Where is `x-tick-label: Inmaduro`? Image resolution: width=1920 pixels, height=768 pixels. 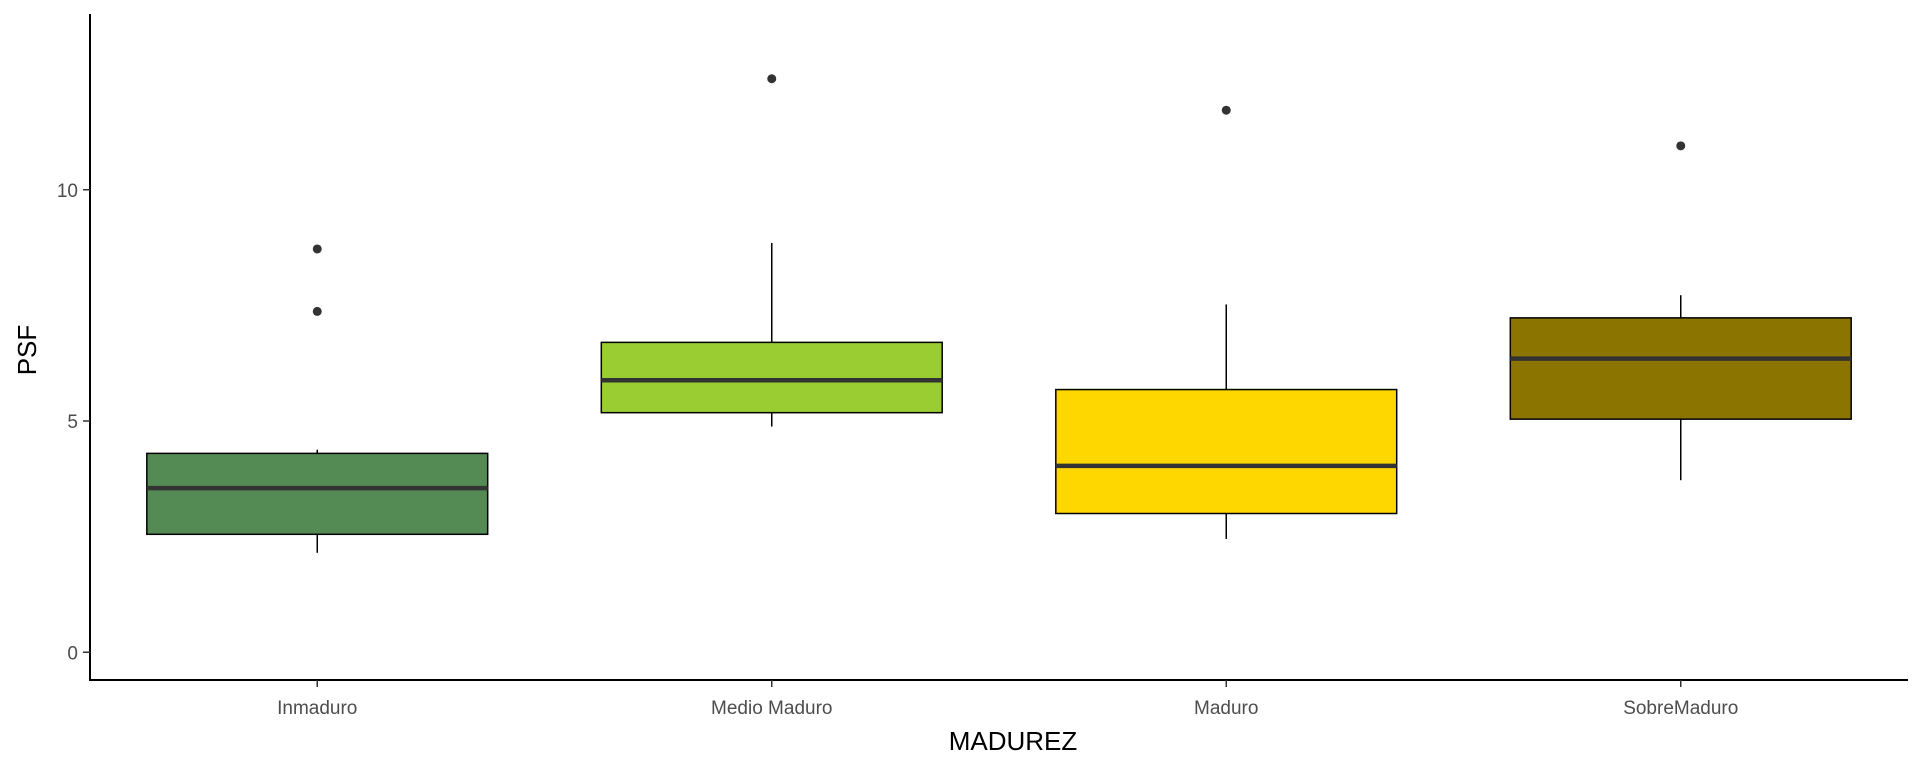 x-tick-label: Inmaduro is located at coordinates (317, 708).